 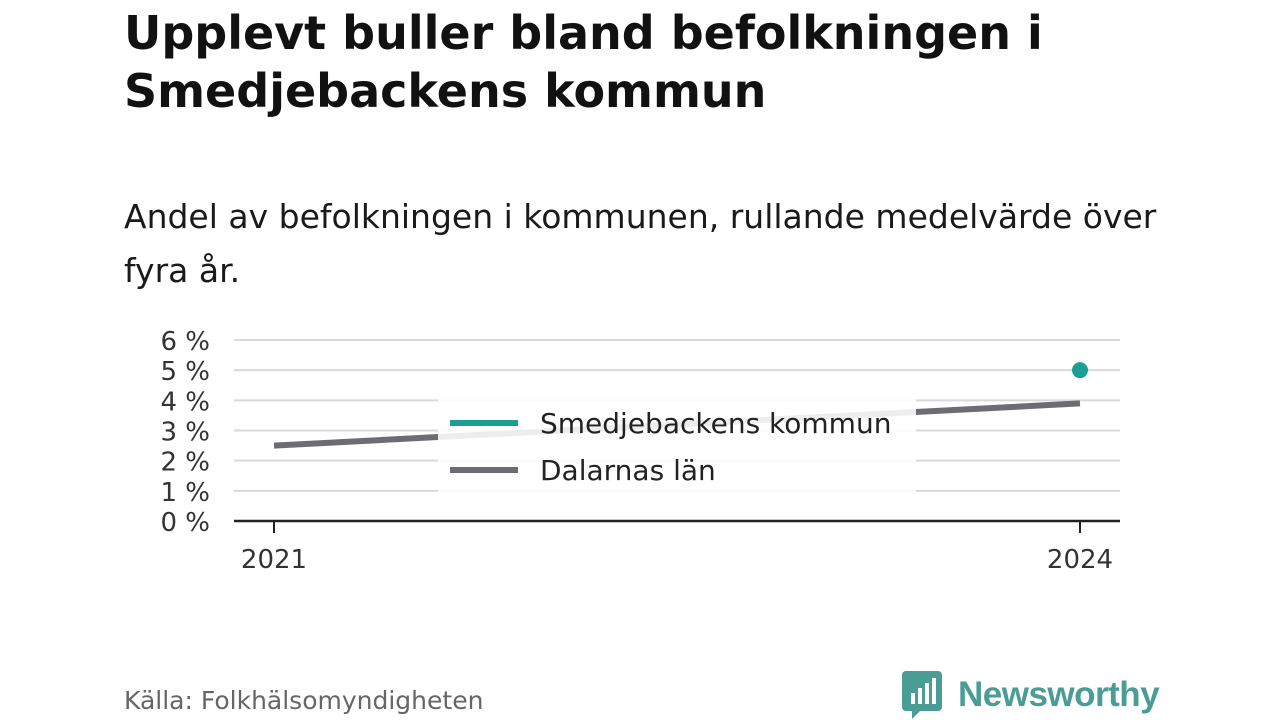 I want to click on y-tick-label: 6 %, so click(x=185, y=342).